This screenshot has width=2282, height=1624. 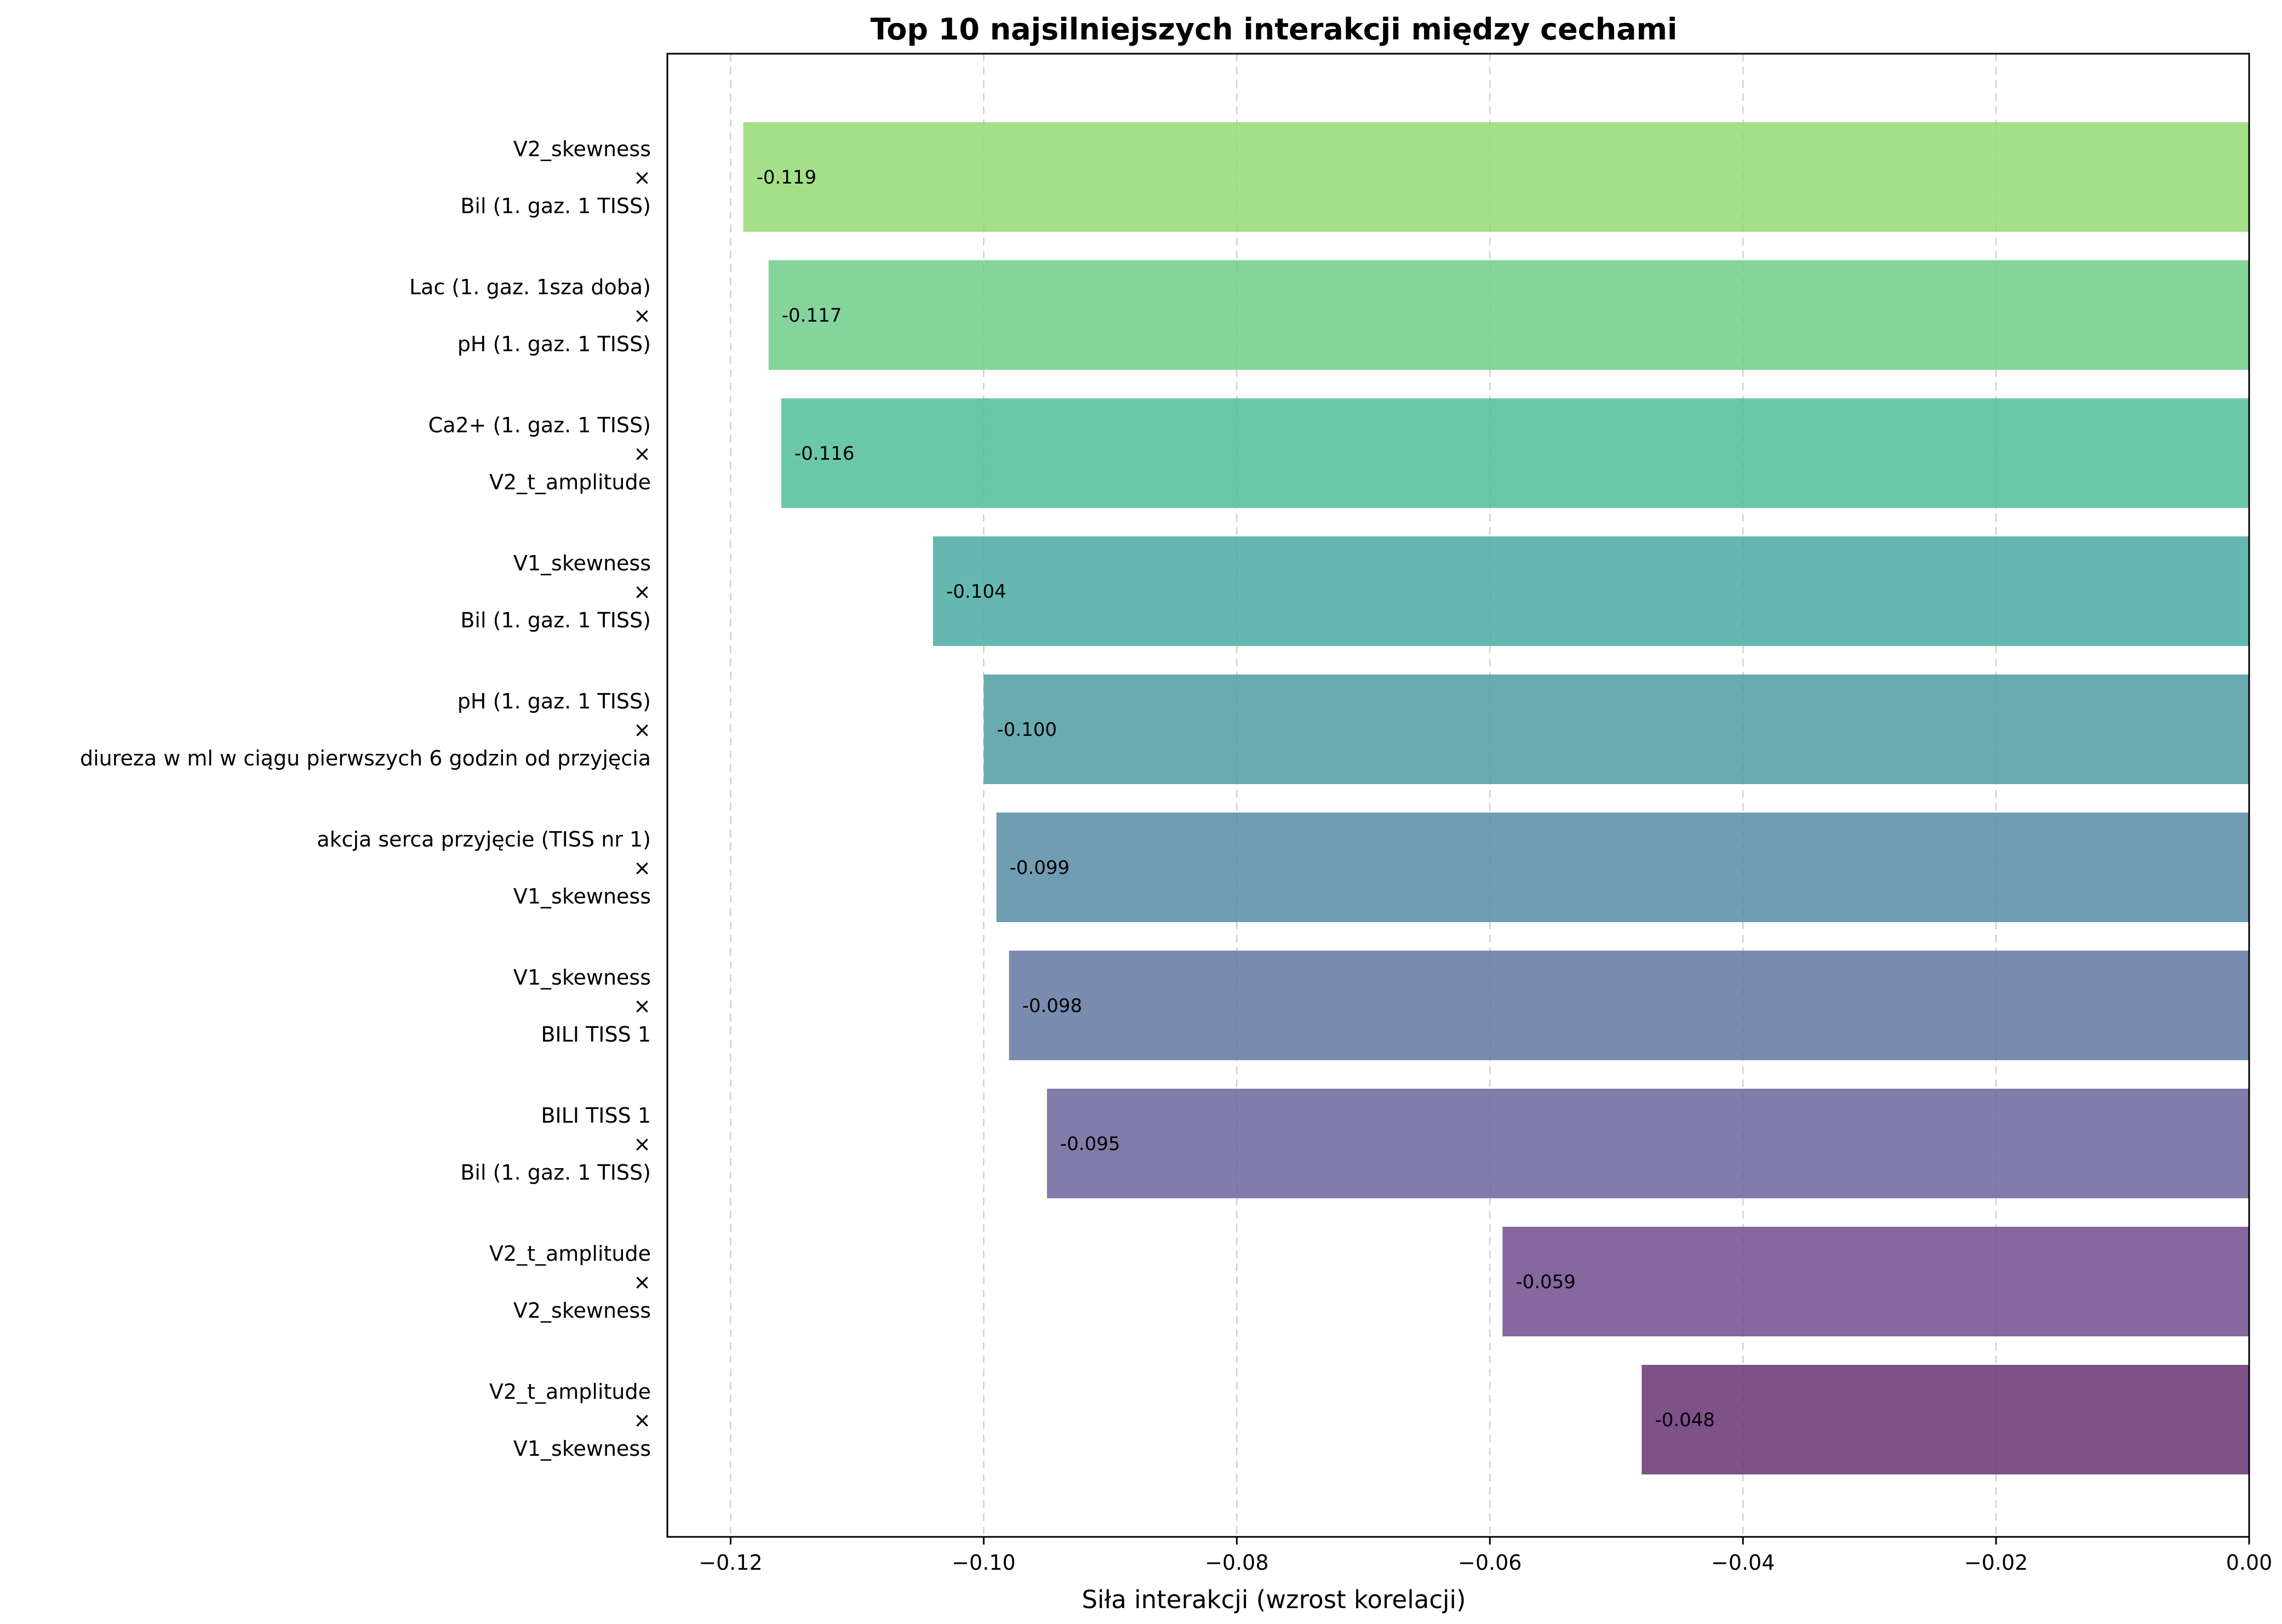 What do you see at coordinates (1996, 1563) in the screenshot?
I see `x-tick-label: −0.02` at bounding box center [1996, 1563].